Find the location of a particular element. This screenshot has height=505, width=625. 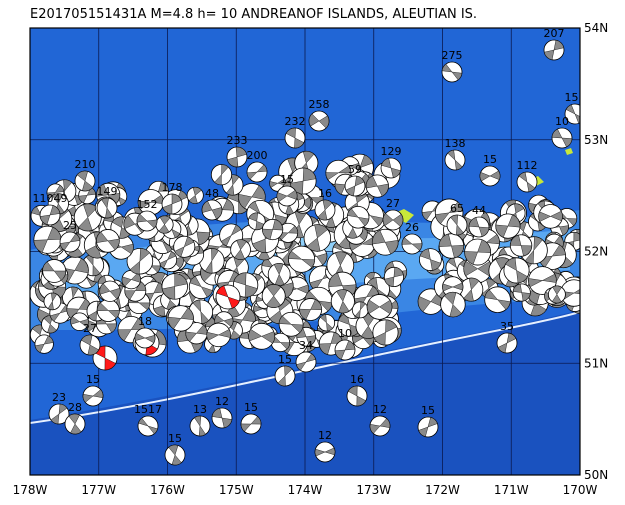

event-depth-label: 200 is located at coordinates (257, 155).